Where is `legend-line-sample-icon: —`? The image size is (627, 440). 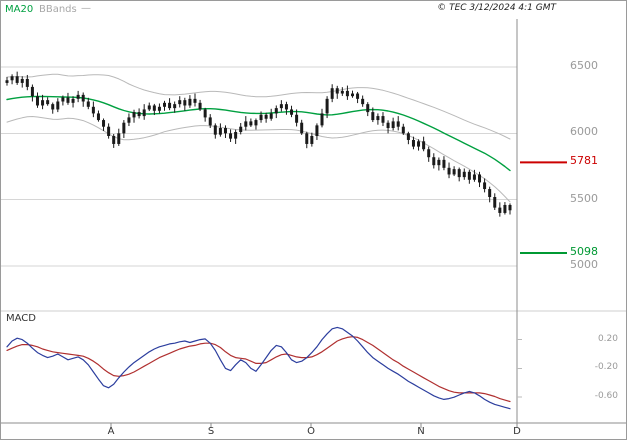 legend-line-sample-icon: — is located at coordinates (86, 8).